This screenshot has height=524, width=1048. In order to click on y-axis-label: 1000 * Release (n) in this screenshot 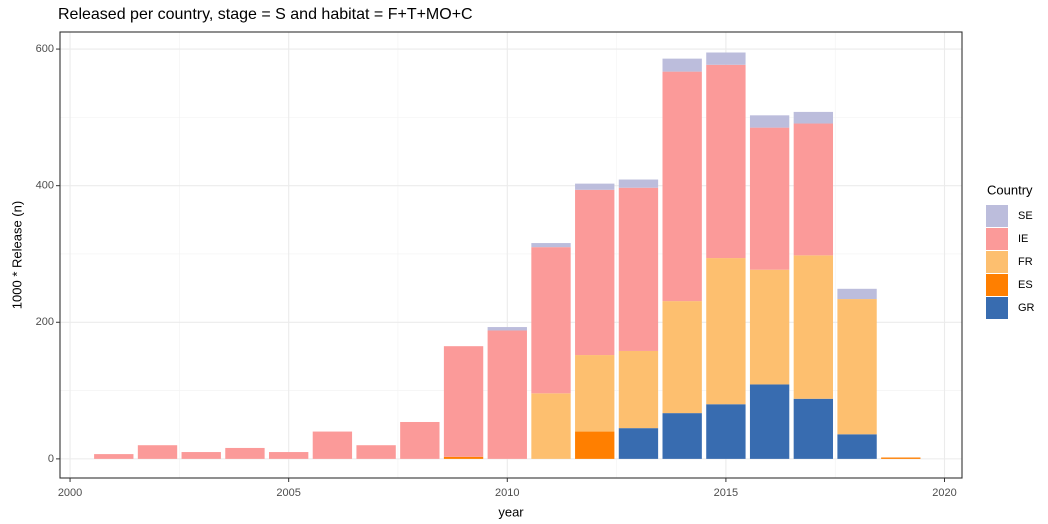, I will do `click(16, 255)`.